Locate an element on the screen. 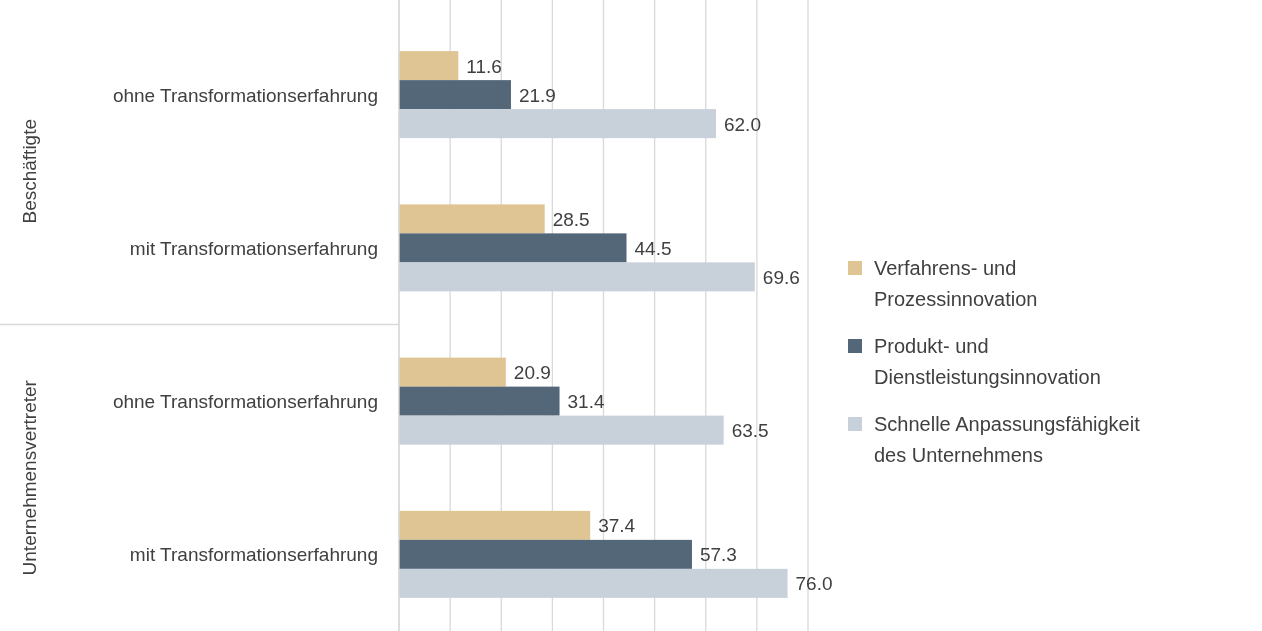  data-label: 63.5 is located at coordinates (750, 431).